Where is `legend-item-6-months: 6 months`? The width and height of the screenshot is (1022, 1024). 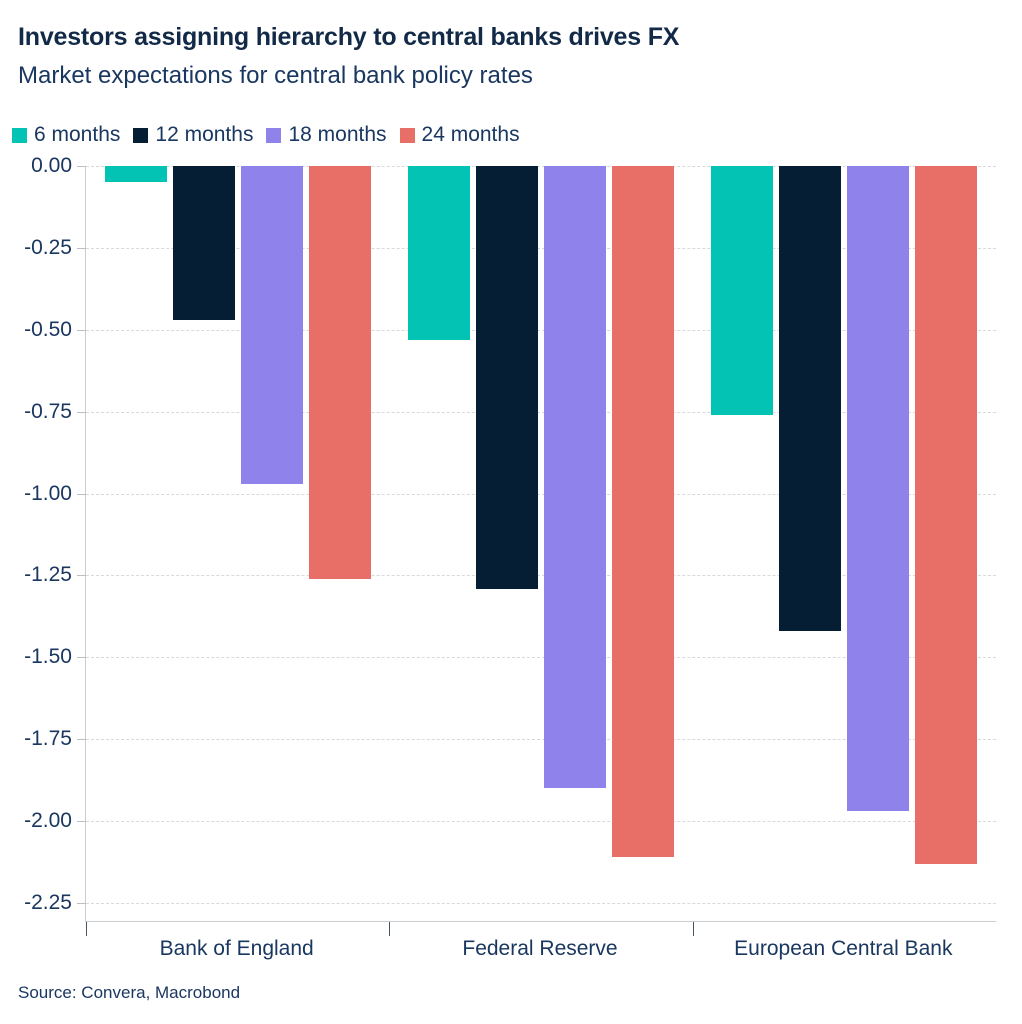
legend-item-6-months: 6 months is located at coordinates (66, 135).